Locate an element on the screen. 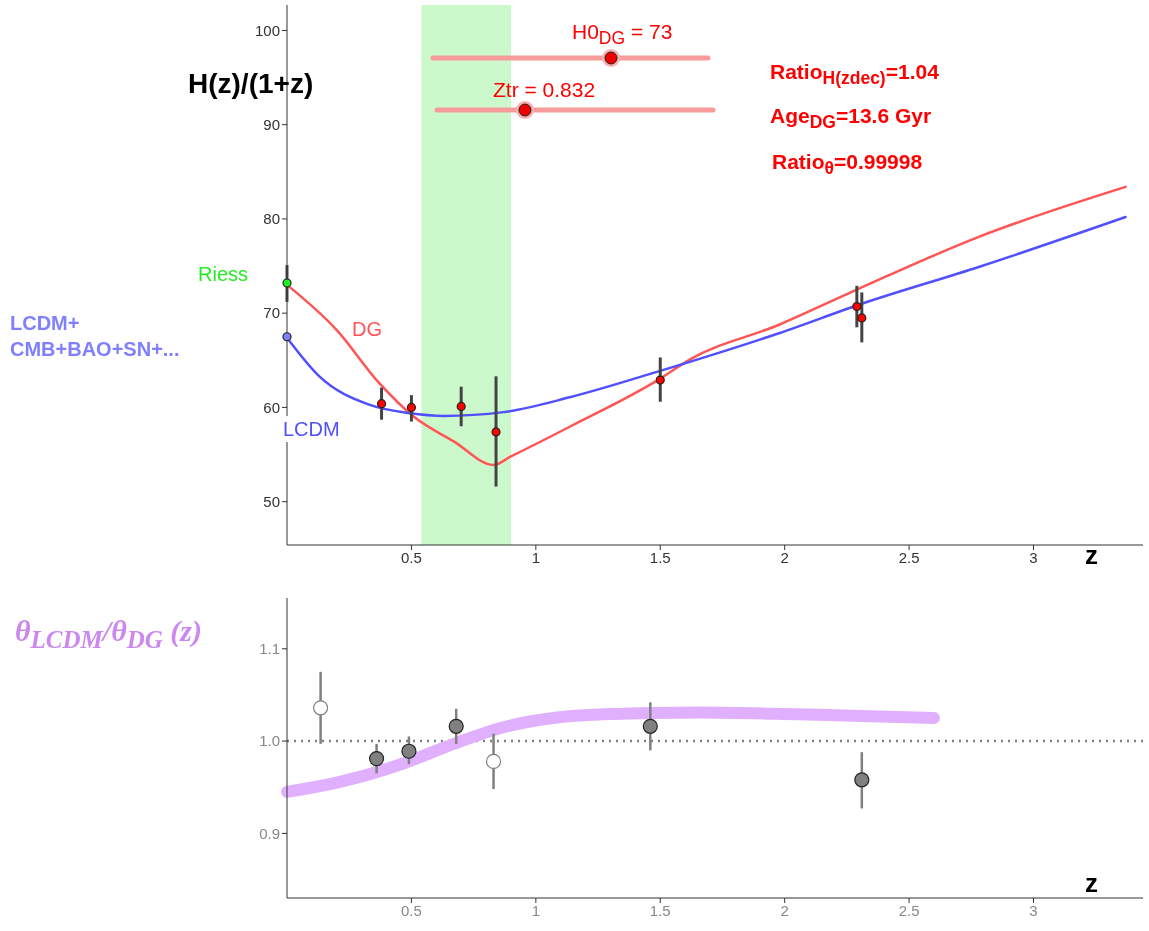 This screenshot has width=1149, height=931. annotation: Ztr = 0.832 is located at coordinates (544, 90).